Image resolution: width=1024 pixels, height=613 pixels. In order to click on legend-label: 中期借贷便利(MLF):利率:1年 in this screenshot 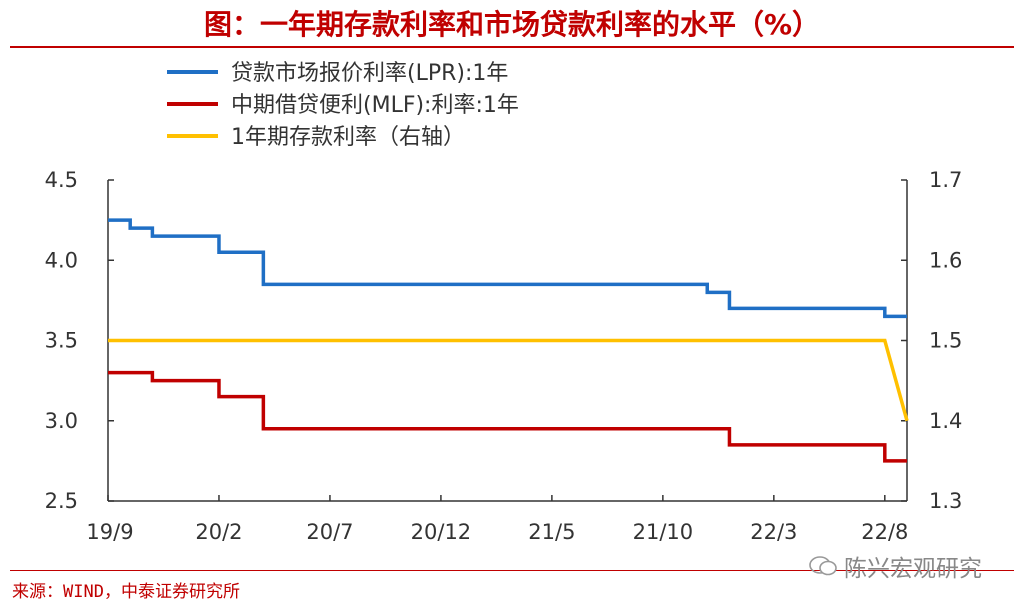, I will do `click(375, 105)`.